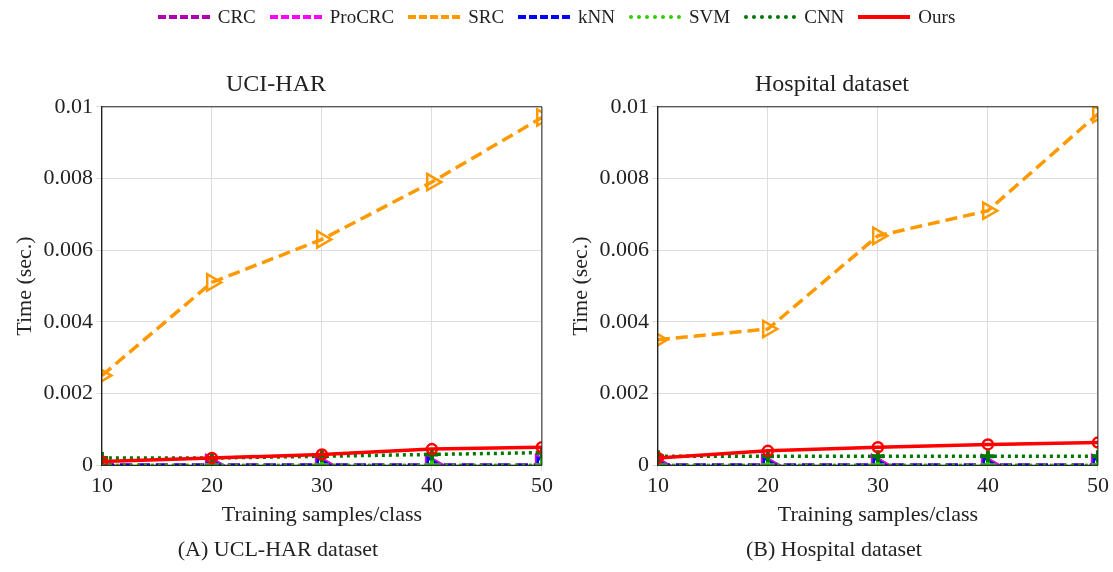  I want to click on legend-label: ProCRC, so click(362, 17).